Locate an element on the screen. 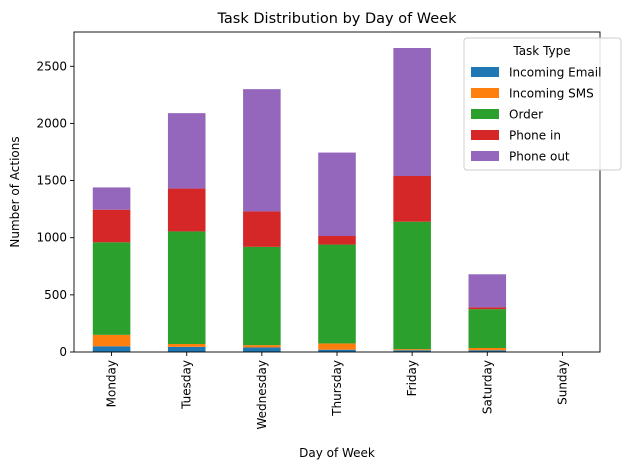 Image resolution: width=631 pixels, height=471 pixels. legend-label: Incoming Email is located at coordinates (555, 73).